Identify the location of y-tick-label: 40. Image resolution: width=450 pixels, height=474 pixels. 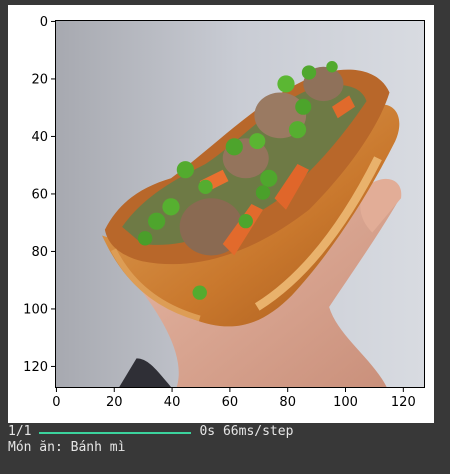
(39, 137).